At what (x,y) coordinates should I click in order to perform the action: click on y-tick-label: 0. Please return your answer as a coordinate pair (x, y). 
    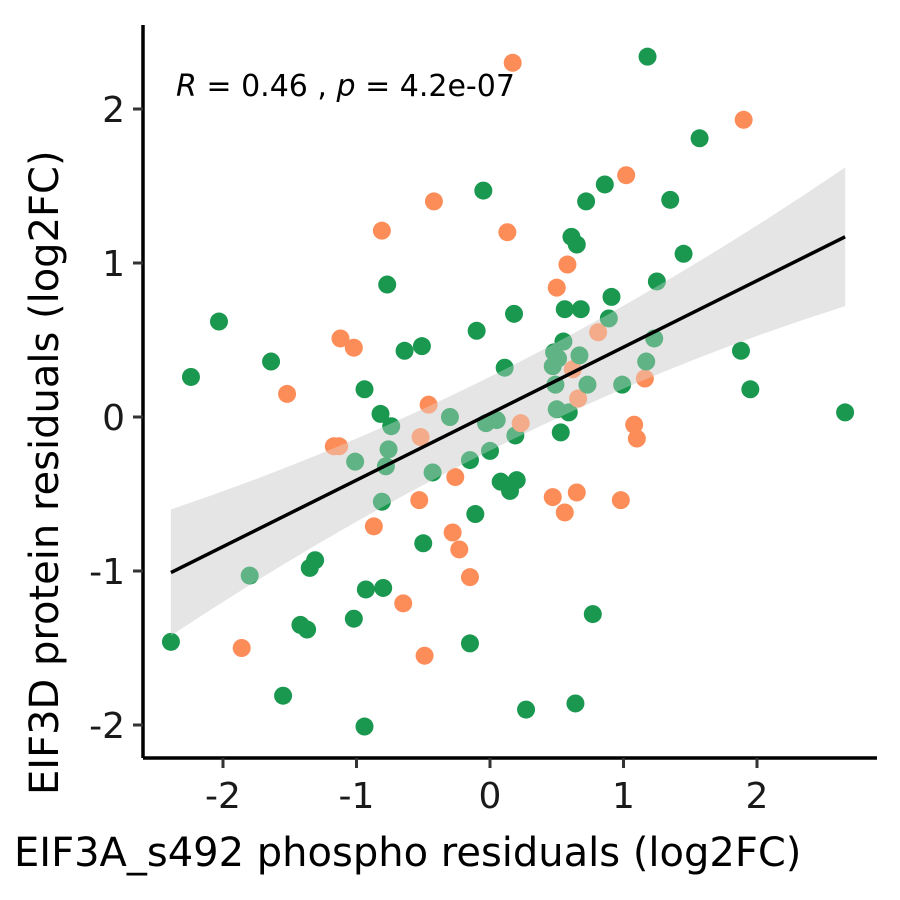
    Looking at the image, I should click on (113, 418).